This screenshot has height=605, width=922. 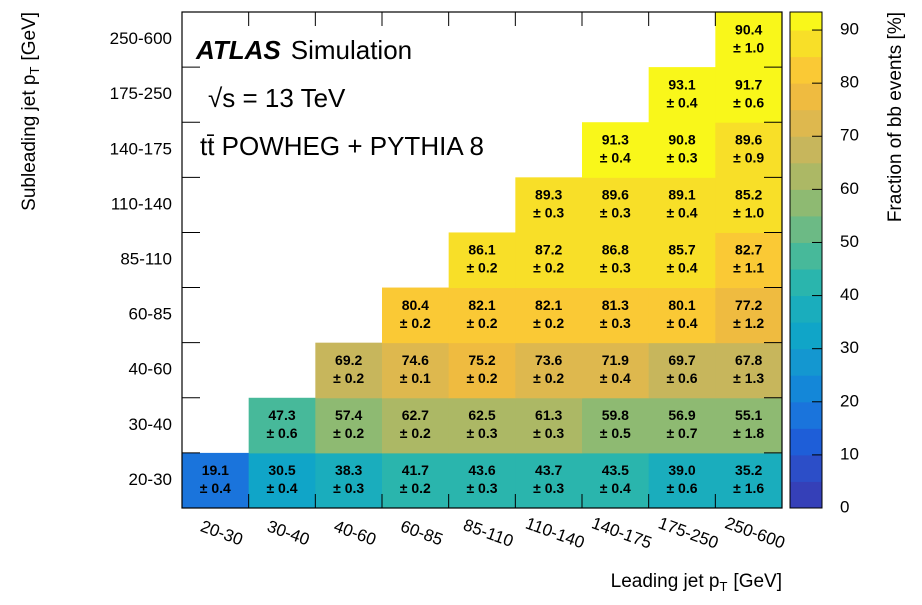 I want to click on cell-value: 39.0, so click(x=681, y=470).